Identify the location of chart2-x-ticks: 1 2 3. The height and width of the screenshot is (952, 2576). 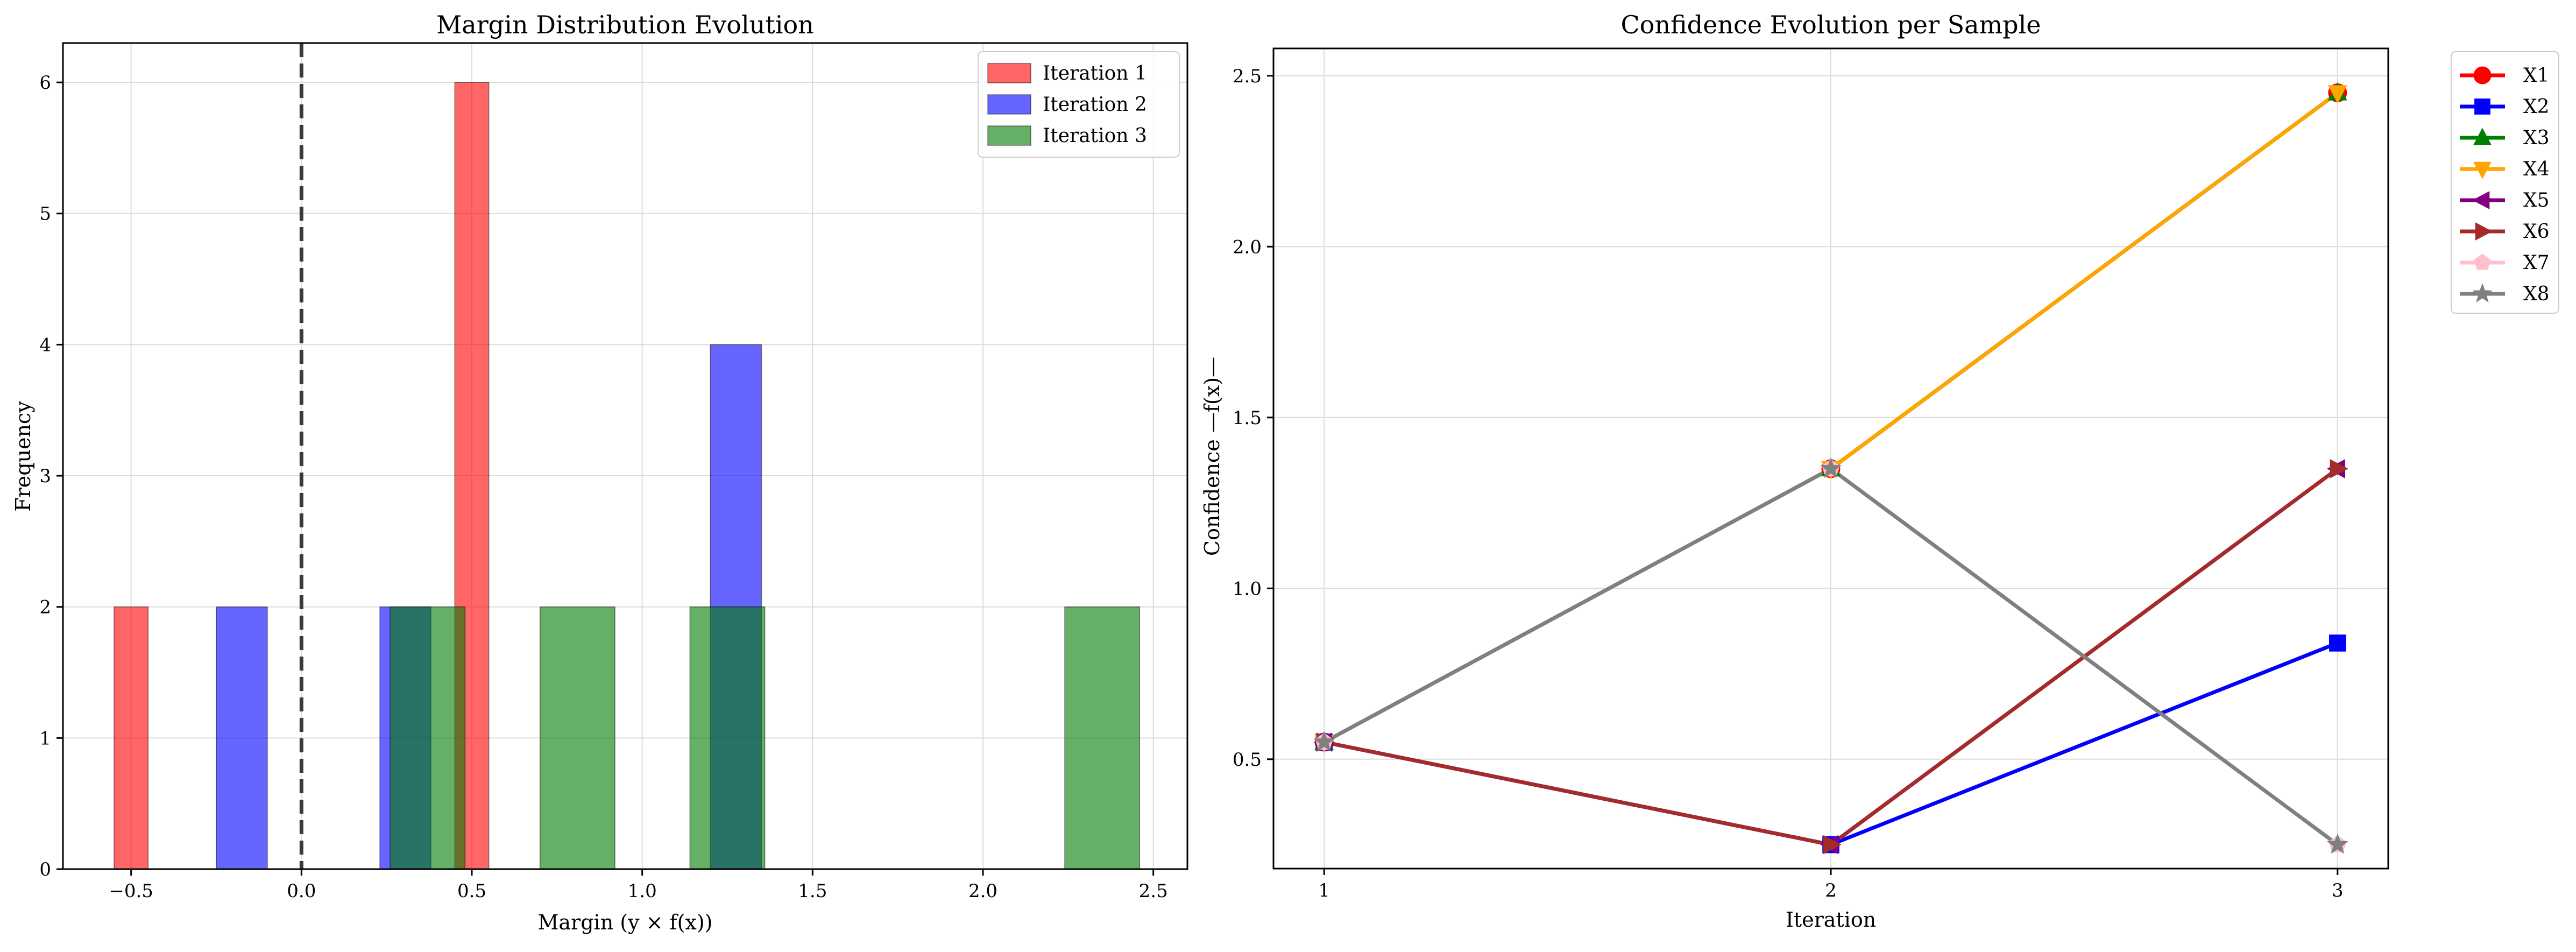
(1831, 885).